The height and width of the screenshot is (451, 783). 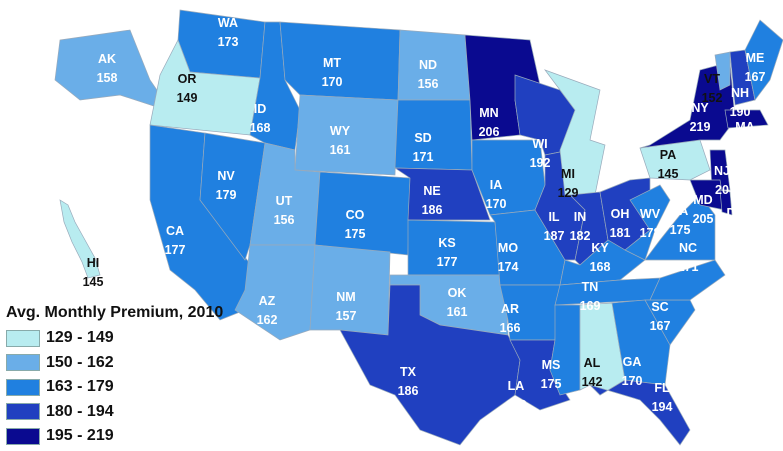 What do you see at coordinates (553, 217) in the screenshot?
I see `state-abbr-label: IL` at bounding box center [553, 217].